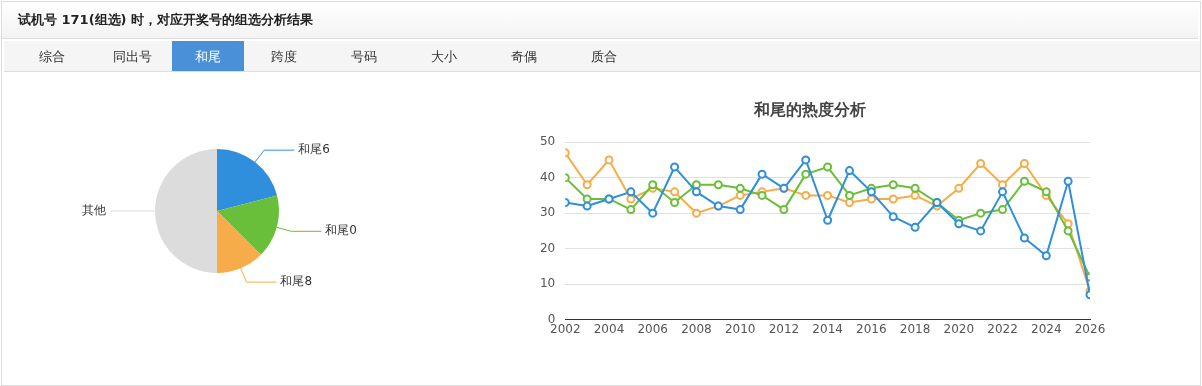 The height and width of the screenshot is (386, 1202). I want to click on y-tick-label: 50, so click(547, 141).